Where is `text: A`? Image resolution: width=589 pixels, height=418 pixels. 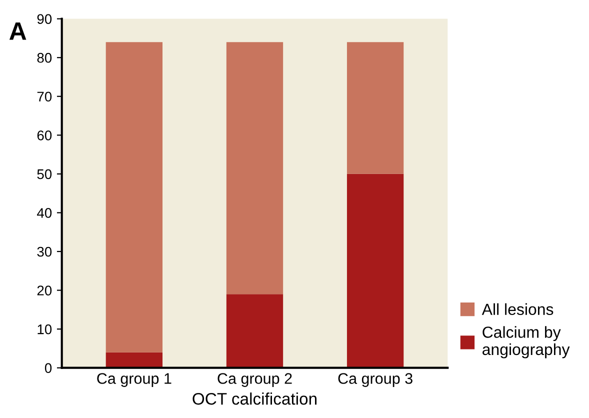
text: A is located at coordinates (17, 31).